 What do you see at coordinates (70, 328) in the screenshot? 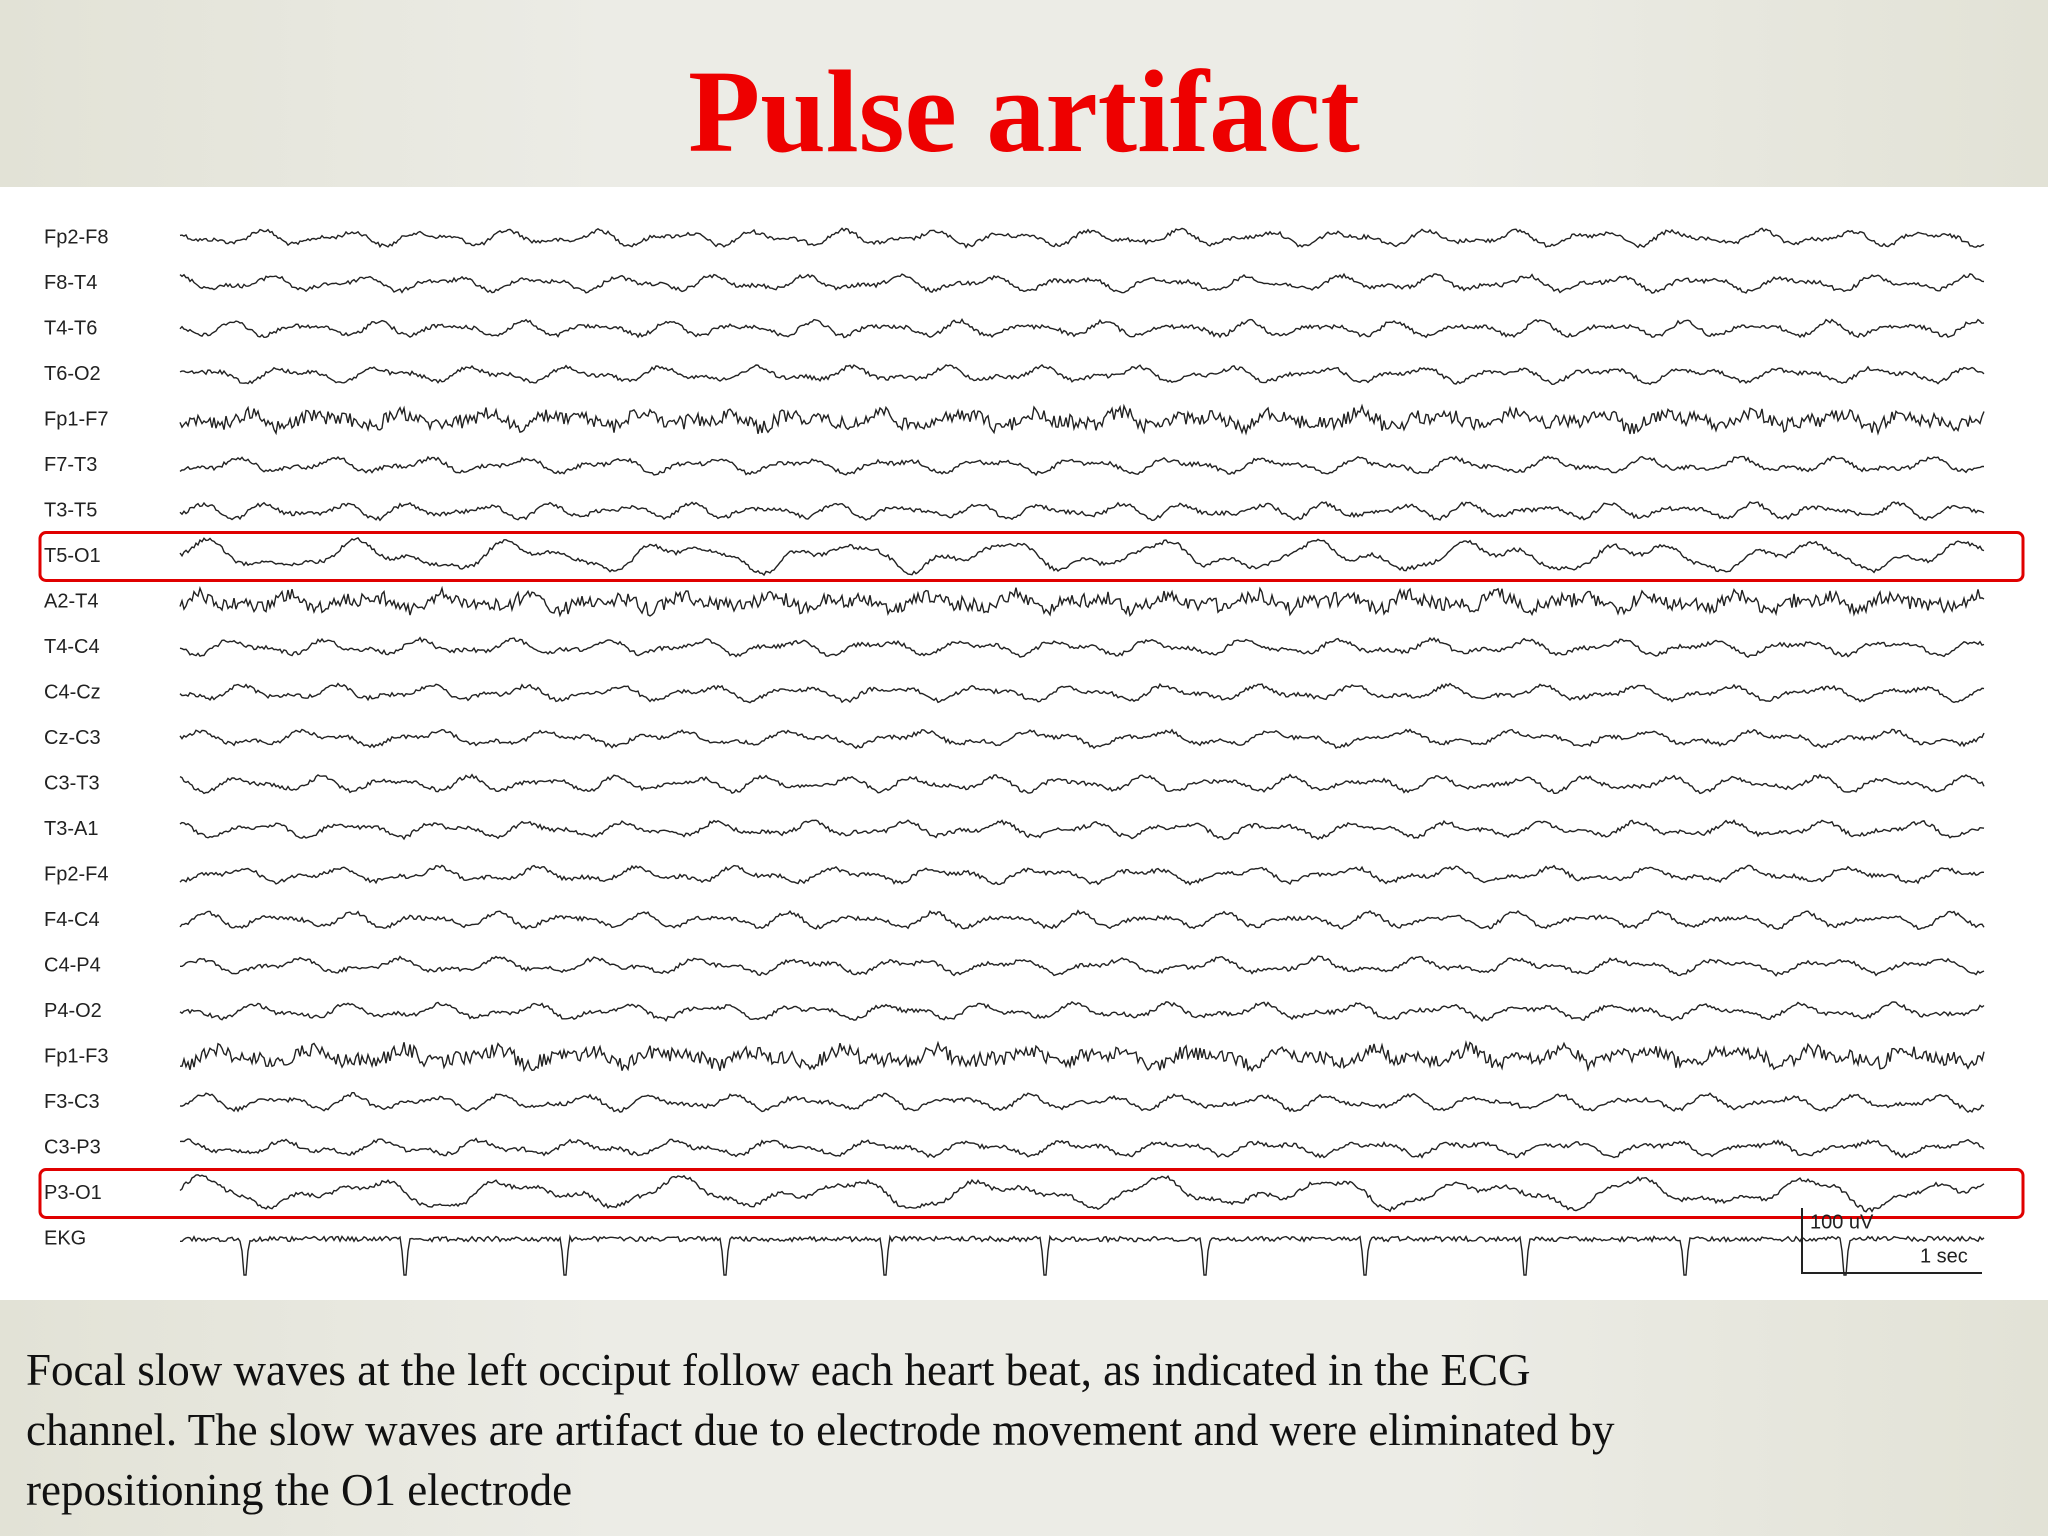
I see `channel-label: T4-T6` at bounding box center [70, 328].